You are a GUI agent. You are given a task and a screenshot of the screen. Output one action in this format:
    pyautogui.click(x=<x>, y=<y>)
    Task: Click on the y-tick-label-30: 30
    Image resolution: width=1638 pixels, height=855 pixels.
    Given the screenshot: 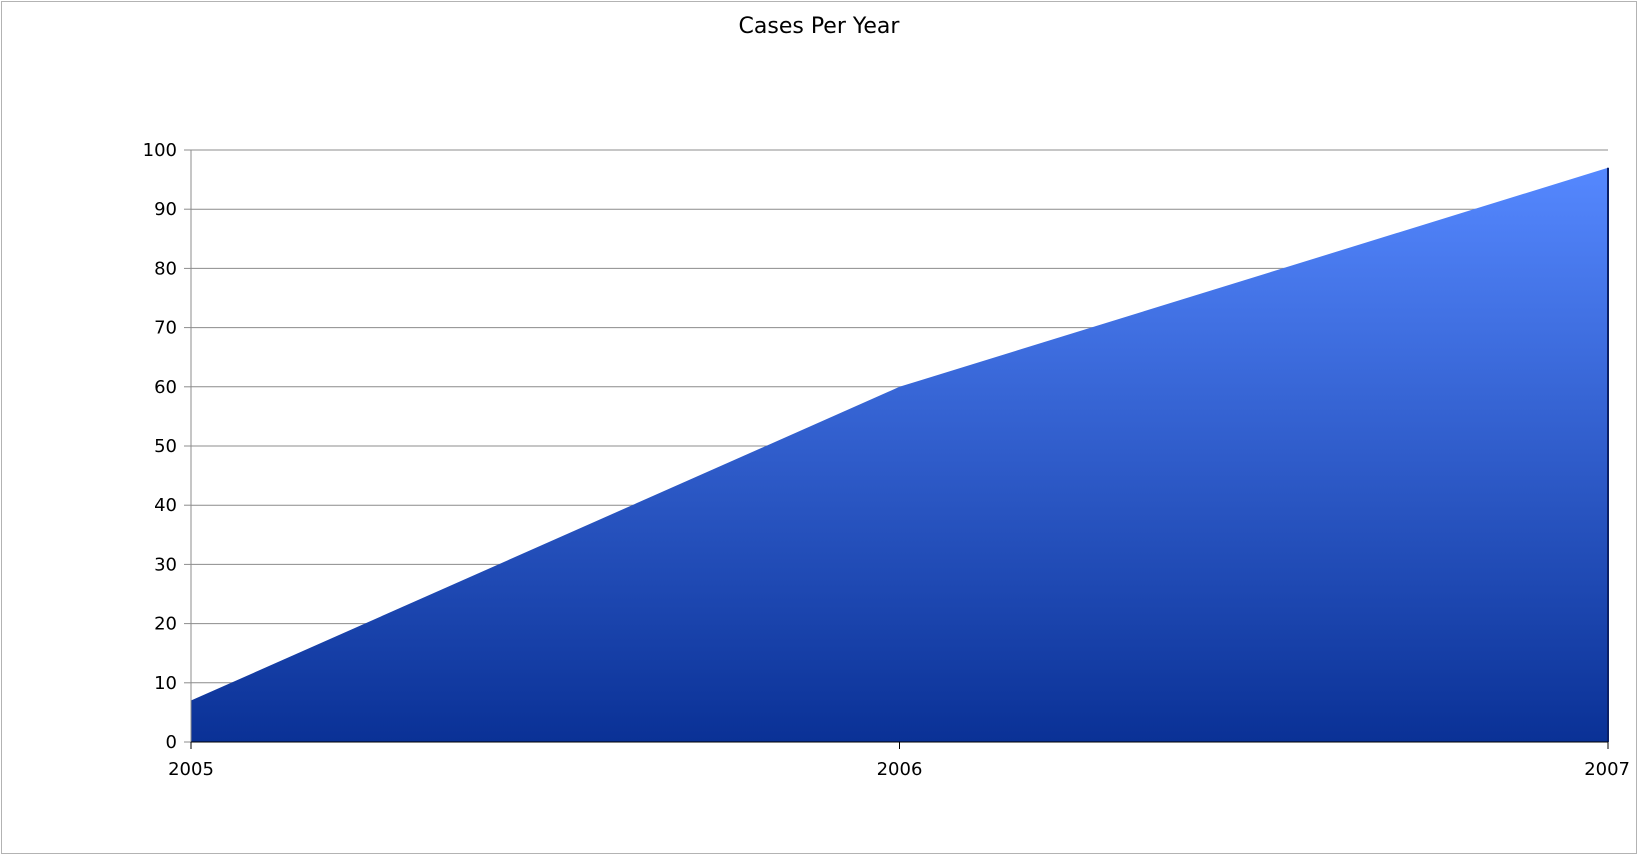 What is the action you would take?
    pyautogui.click(x=165, y=564)
    